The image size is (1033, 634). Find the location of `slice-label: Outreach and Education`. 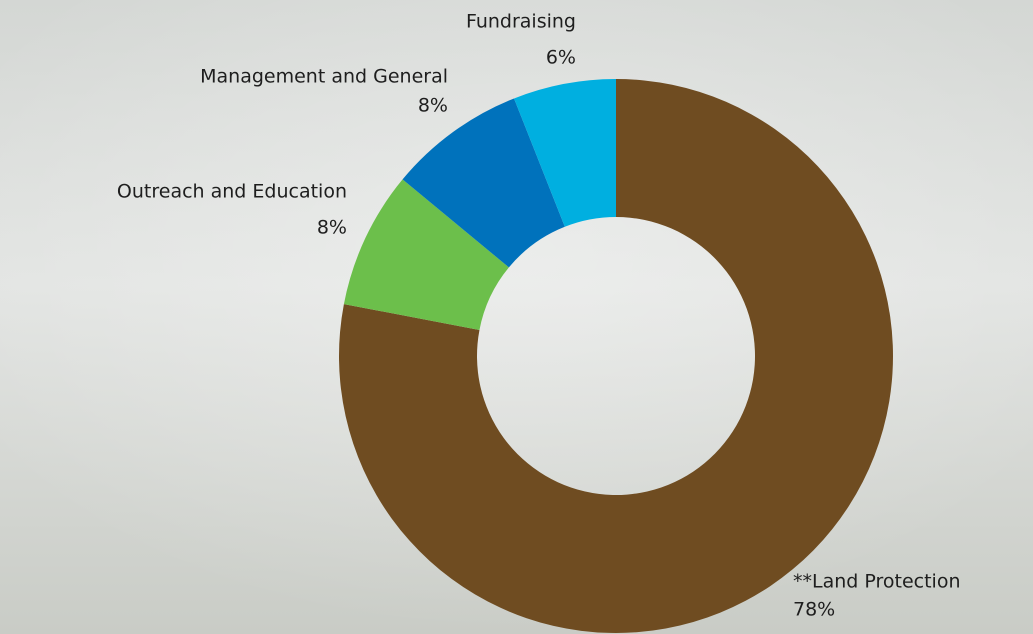

slice-label: Outreach and Education is located at coordinates (232, 192).